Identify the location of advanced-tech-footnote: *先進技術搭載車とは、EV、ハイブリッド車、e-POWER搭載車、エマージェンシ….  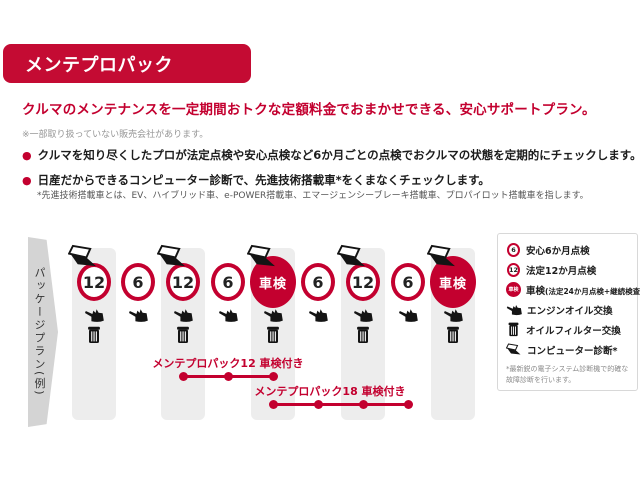
(313, 196).